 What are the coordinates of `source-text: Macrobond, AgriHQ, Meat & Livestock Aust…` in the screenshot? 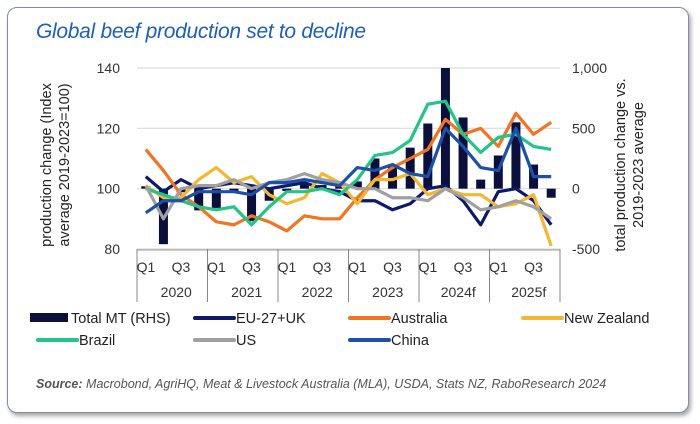 It's located at (346, 384).